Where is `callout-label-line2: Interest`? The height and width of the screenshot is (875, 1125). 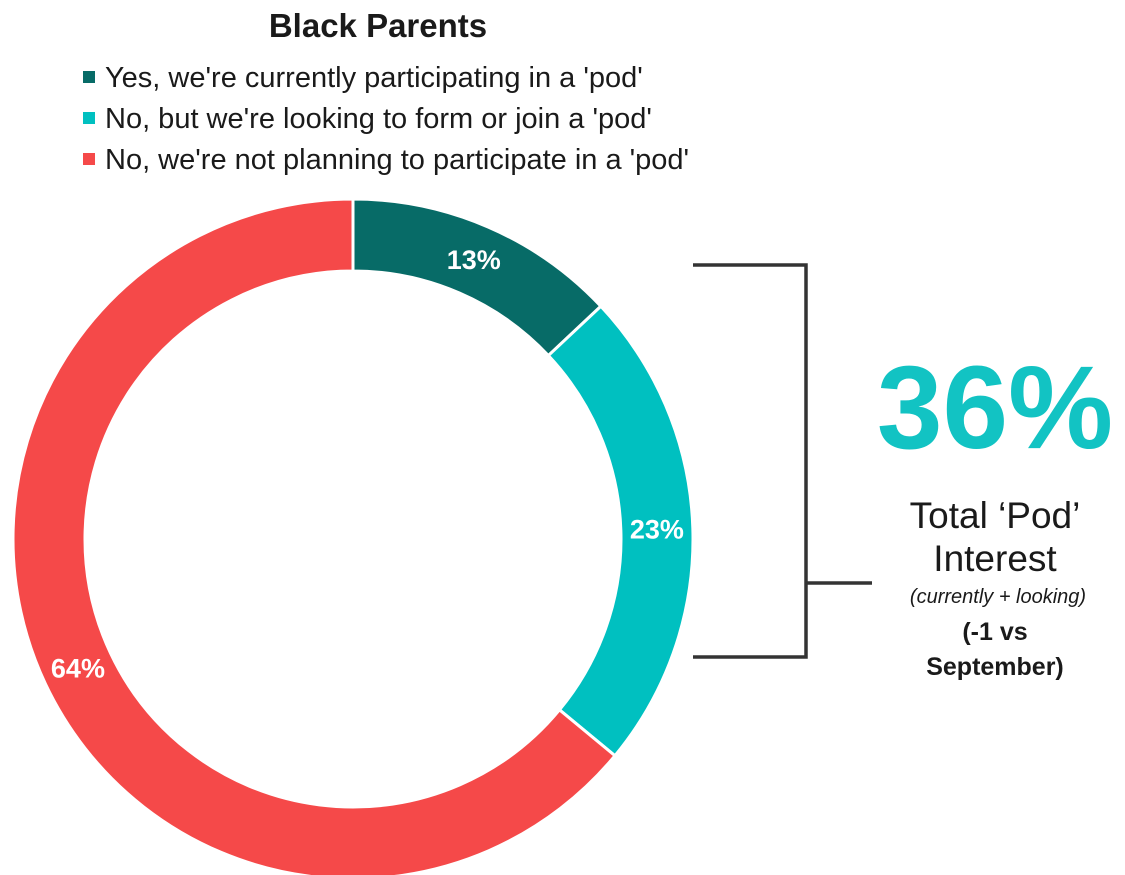 callout-label-line2: Interest is located at coordinates (995, 558).